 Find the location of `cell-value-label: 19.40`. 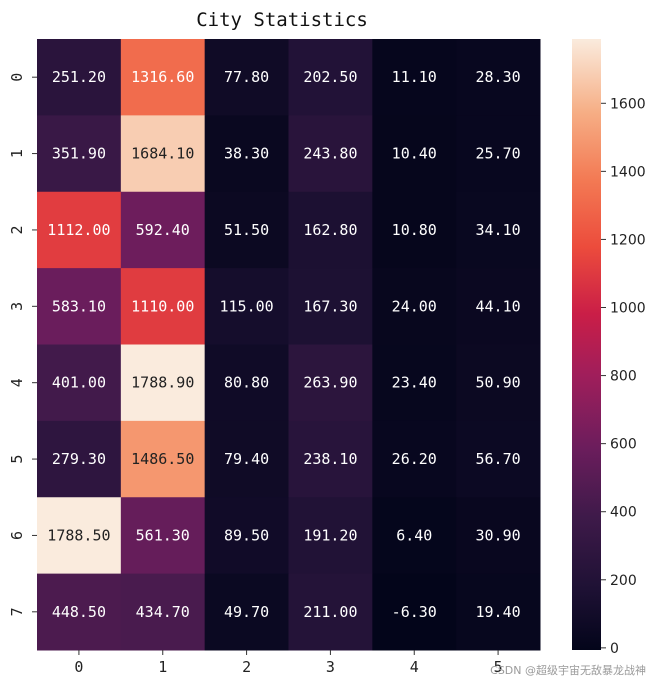

cell-value-label: 19.40 is located at coordinates (498, 612).